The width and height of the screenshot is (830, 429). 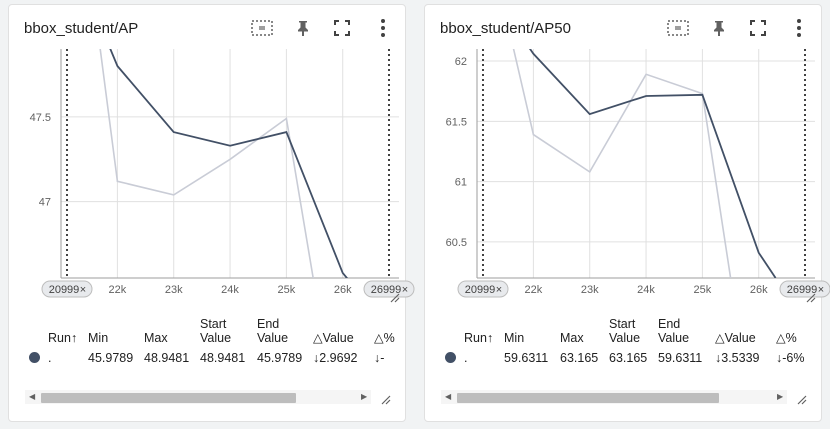 What do you see at coordinates (505, 28) in the screenshot?
I see `card-title: bbox_student/AP50` at bounding box center [505, 28].